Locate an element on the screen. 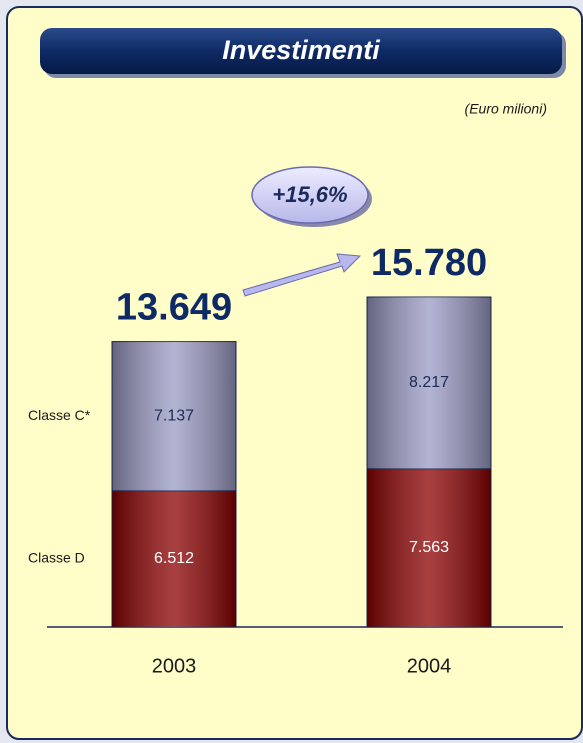 This screenshot has height=743, width=583. legend-label: Classe D is located at coordinates (56, 558).